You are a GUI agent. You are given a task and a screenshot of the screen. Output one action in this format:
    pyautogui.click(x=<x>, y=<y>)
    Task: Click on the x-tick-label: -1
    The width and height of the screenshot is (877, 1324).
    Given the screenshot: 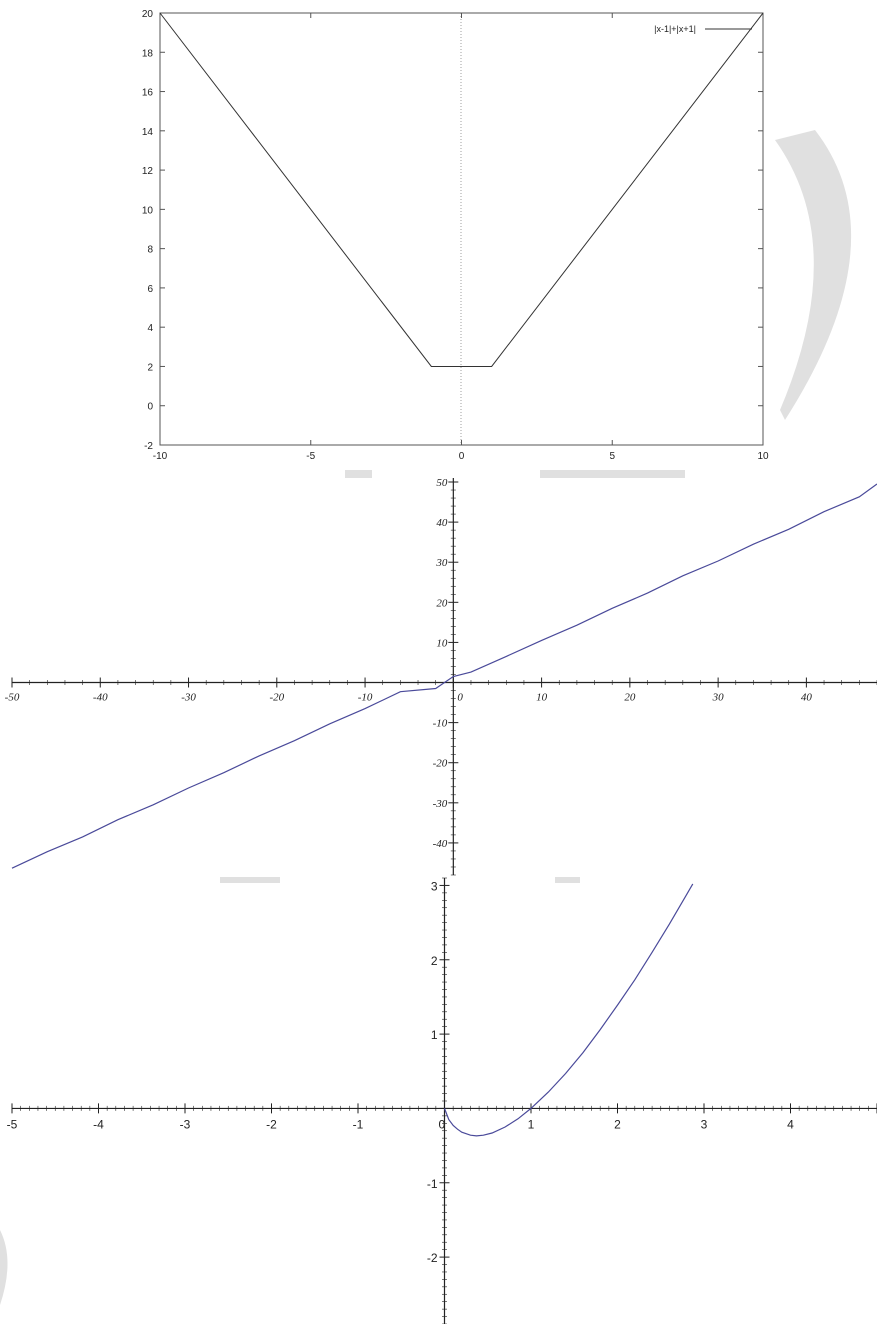 What is the action you would take?
    pyautogui.click(x=358, y=1124)
    